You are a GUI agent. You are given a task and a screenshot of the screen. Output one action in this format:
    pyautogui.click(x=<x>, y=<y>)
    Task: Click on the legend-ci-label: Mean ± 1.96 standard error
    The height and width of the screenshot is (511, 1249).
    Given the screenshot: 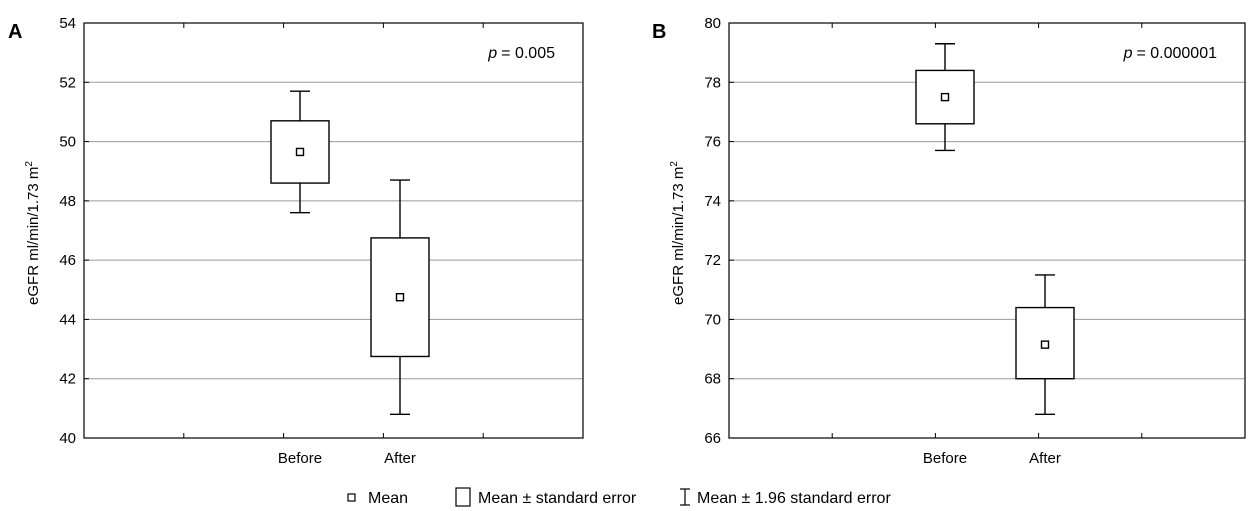 What is the action you would take?
    pyautogui.click(x=794, y=498)
    